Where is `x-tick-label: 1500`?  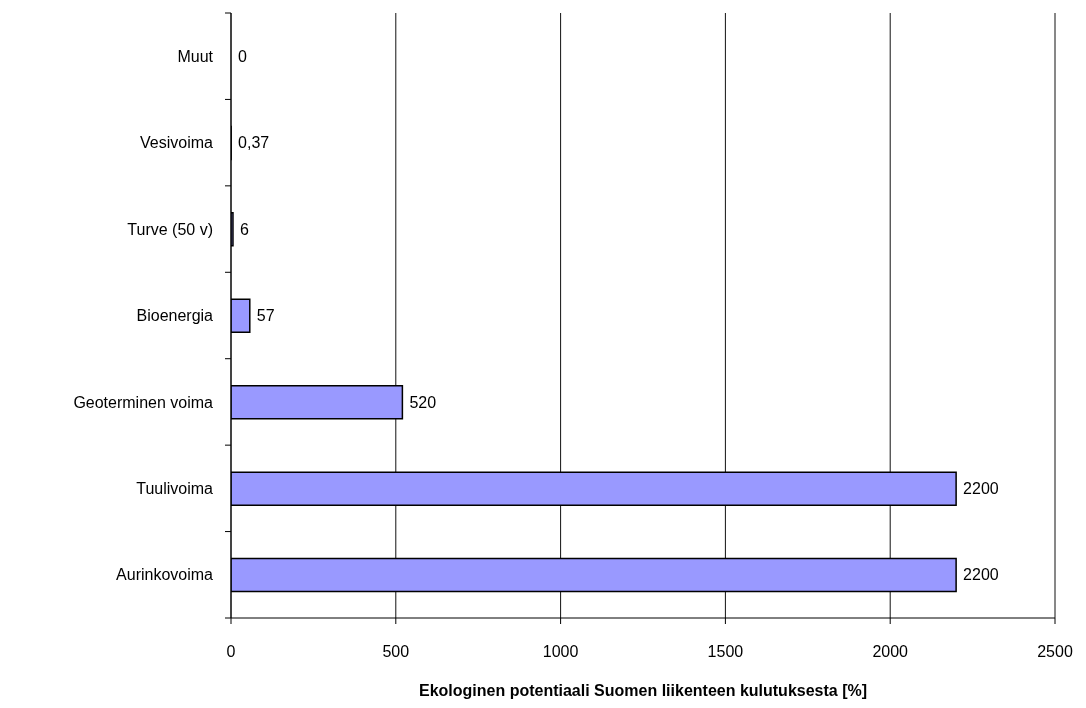
x-tick-label: 1500 is located at coordinates (725, 652).